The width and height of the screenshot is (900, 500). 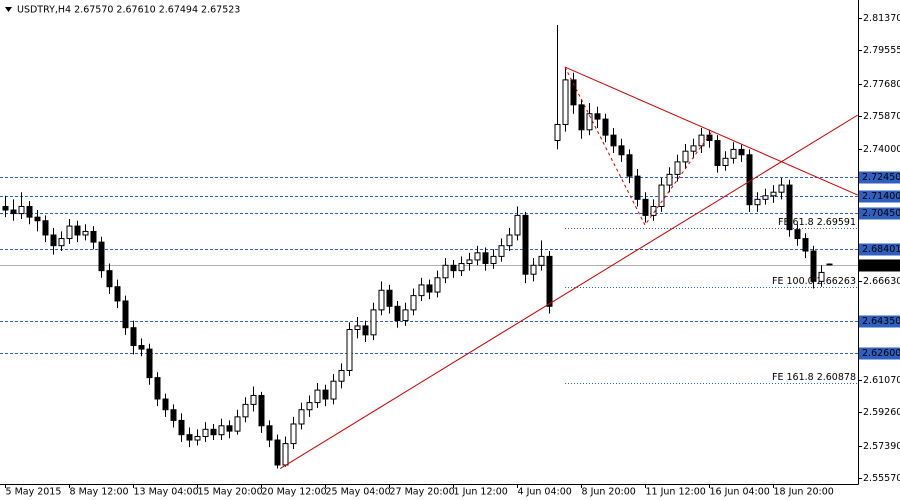 I want to click on fe-label: FE 161.8 2.60878, so click(x=814, y=377).